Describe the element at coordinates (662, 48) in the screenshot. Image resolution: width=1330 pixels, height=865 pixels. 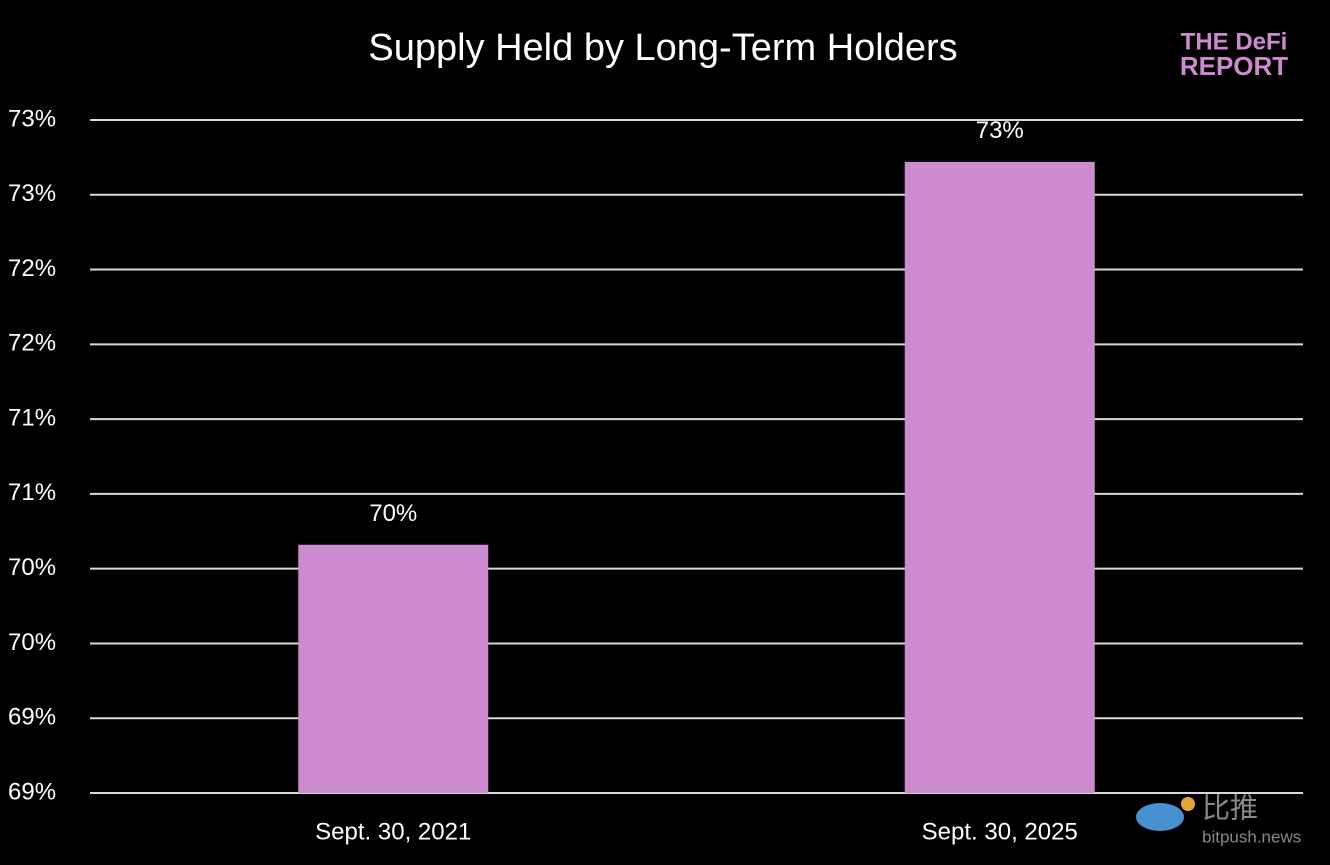
I see `chart-title: Supply Held by Long-Term Holders` at that location.